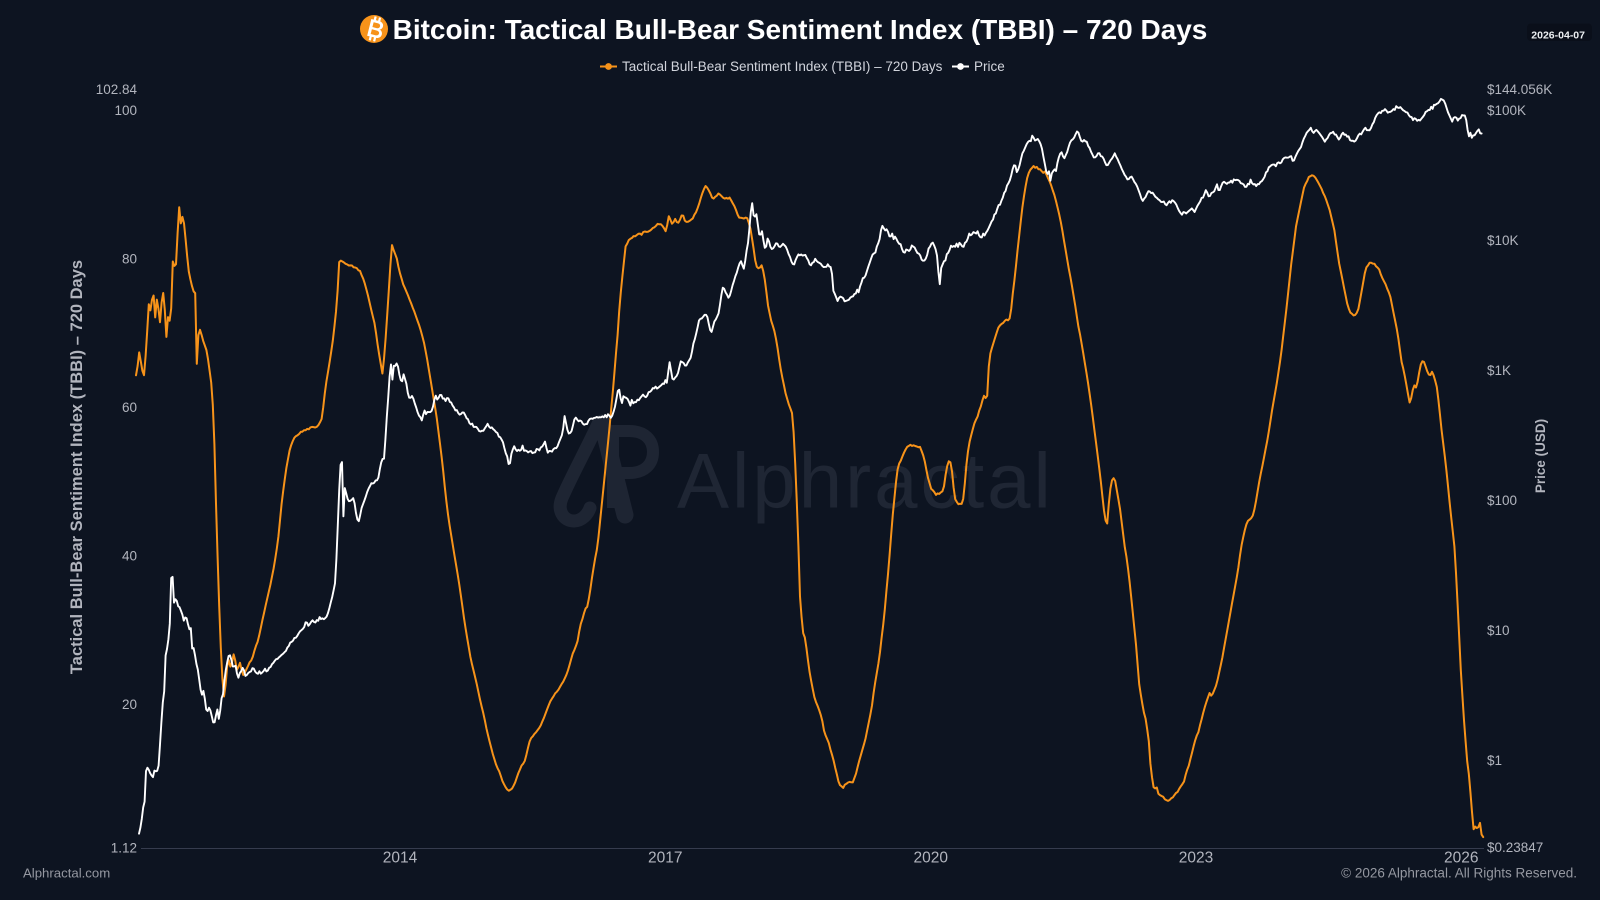 This screenshot has width=1600, height=900. What do you see at coordinates (865, 481) in the screenshot?
I see `svg-text: Alphractal` at bounding box center [865, 481].